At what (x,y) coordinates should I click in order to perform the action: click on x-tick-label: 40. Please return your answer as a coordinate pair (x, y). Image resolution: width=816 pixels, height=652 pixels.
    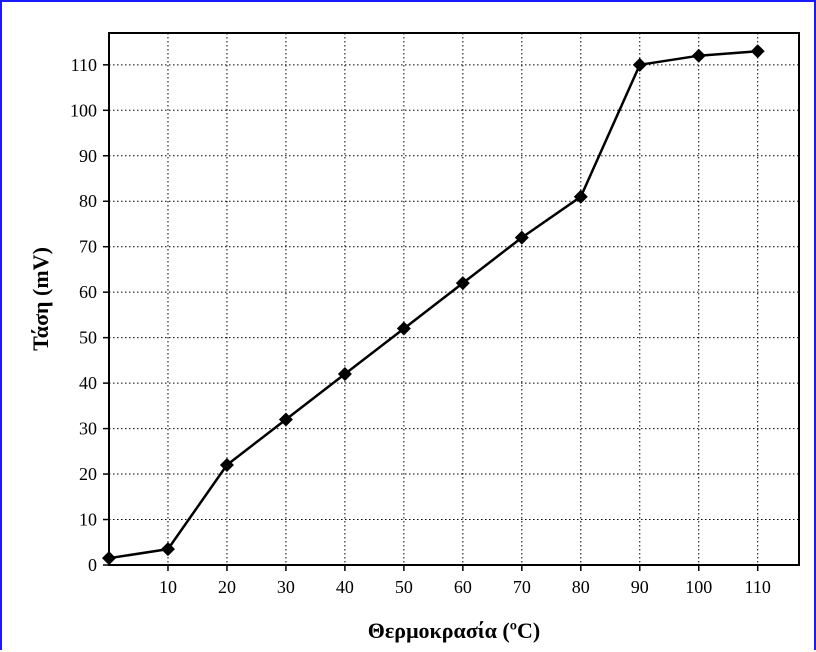
    Looking at the image, I should click on (345, 587).